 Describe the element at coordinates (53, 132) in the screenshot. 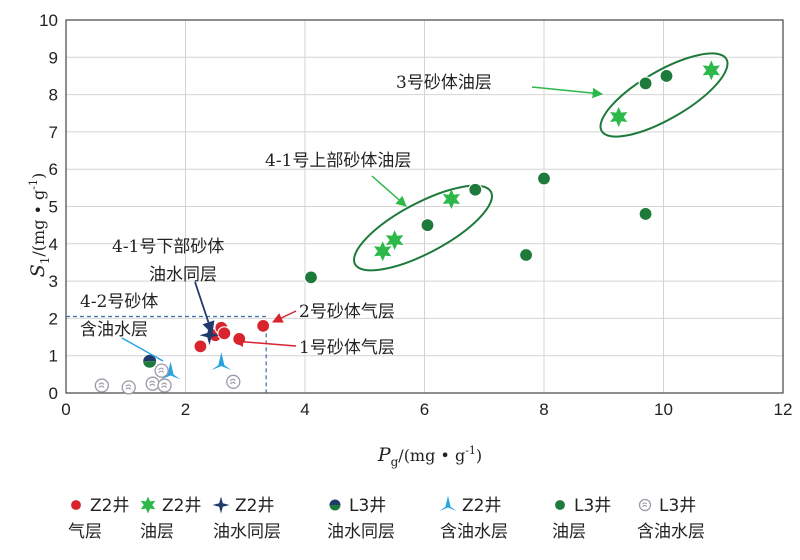

I see `y-tick-label: 7` at that location.